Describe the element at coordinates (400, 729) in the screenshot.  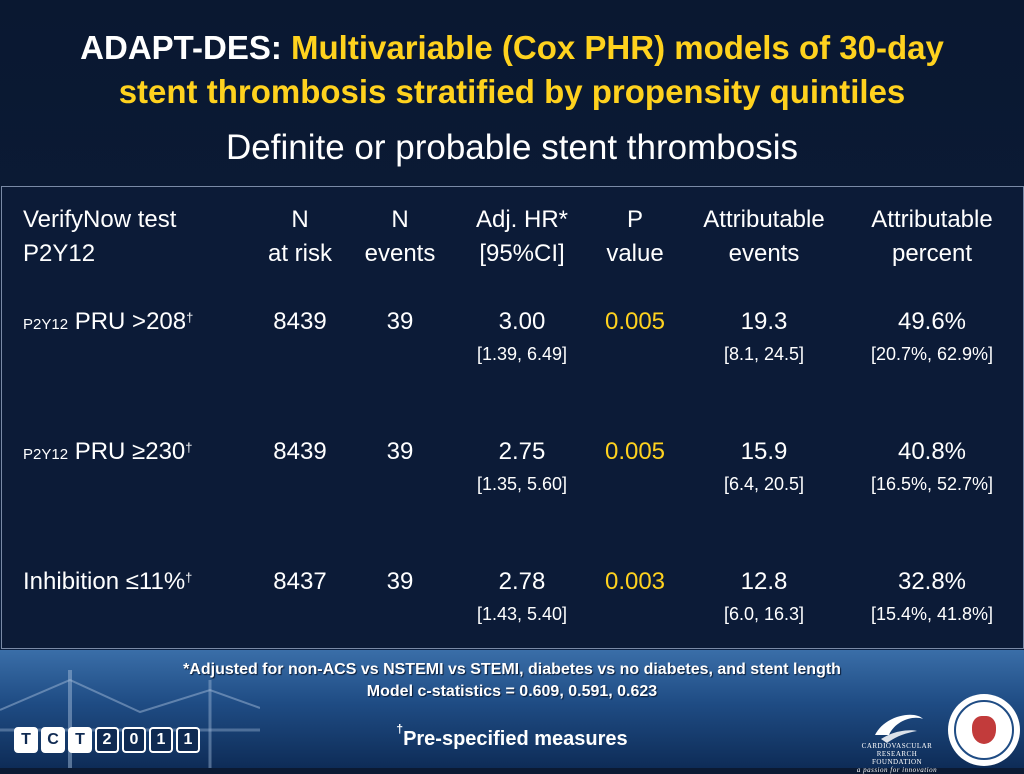
I see `footnote-dagger: †` at that location.